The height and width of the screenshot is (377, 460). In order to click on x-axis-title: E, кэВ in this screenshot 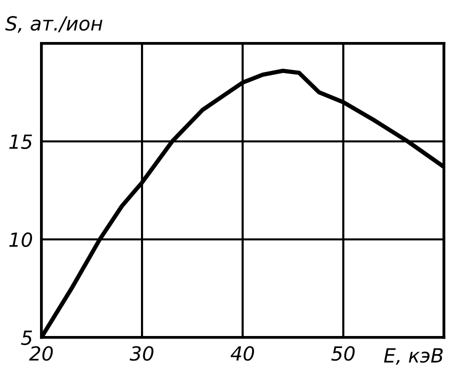, I will do `click(413, 356)`.